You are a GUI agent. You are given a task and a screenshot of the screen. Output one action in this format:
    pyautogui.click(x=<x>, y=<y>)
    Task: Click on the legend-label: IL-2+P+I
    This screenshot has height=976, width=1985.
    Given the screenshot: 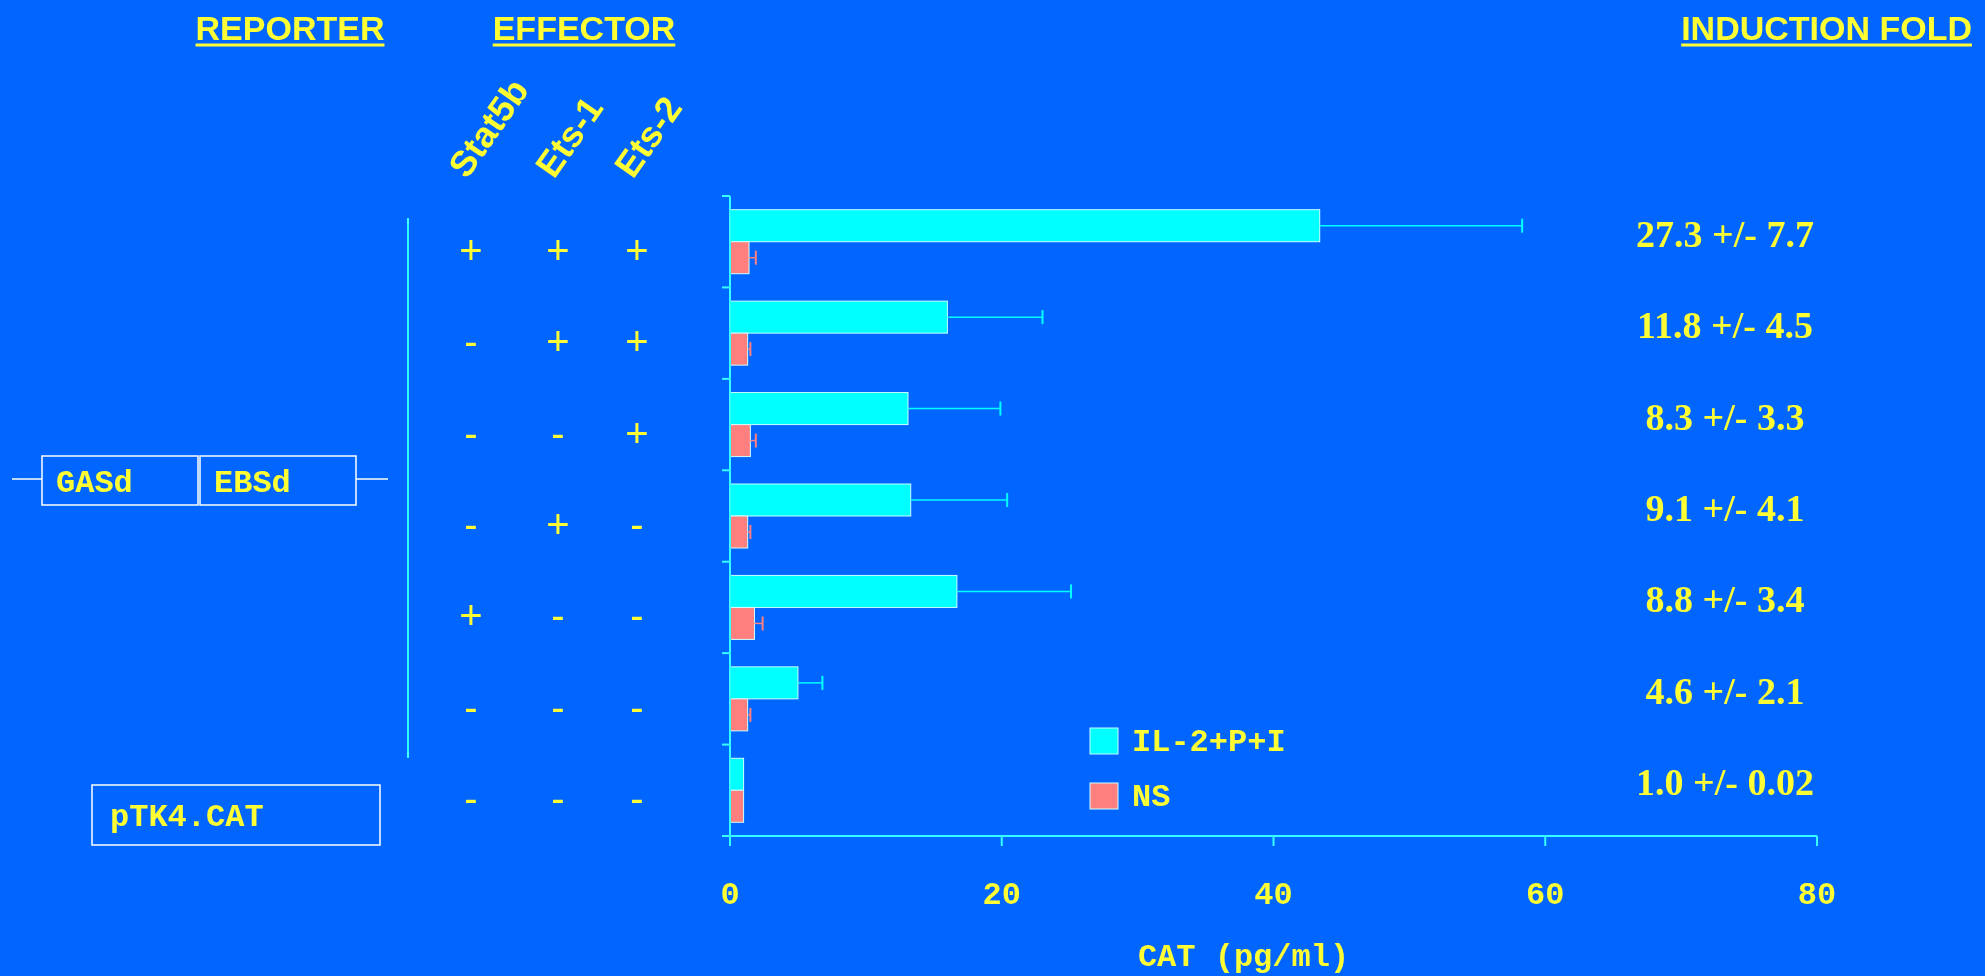 What is the action you would take?
    pyautogui.click(x=1209, y=742)
    